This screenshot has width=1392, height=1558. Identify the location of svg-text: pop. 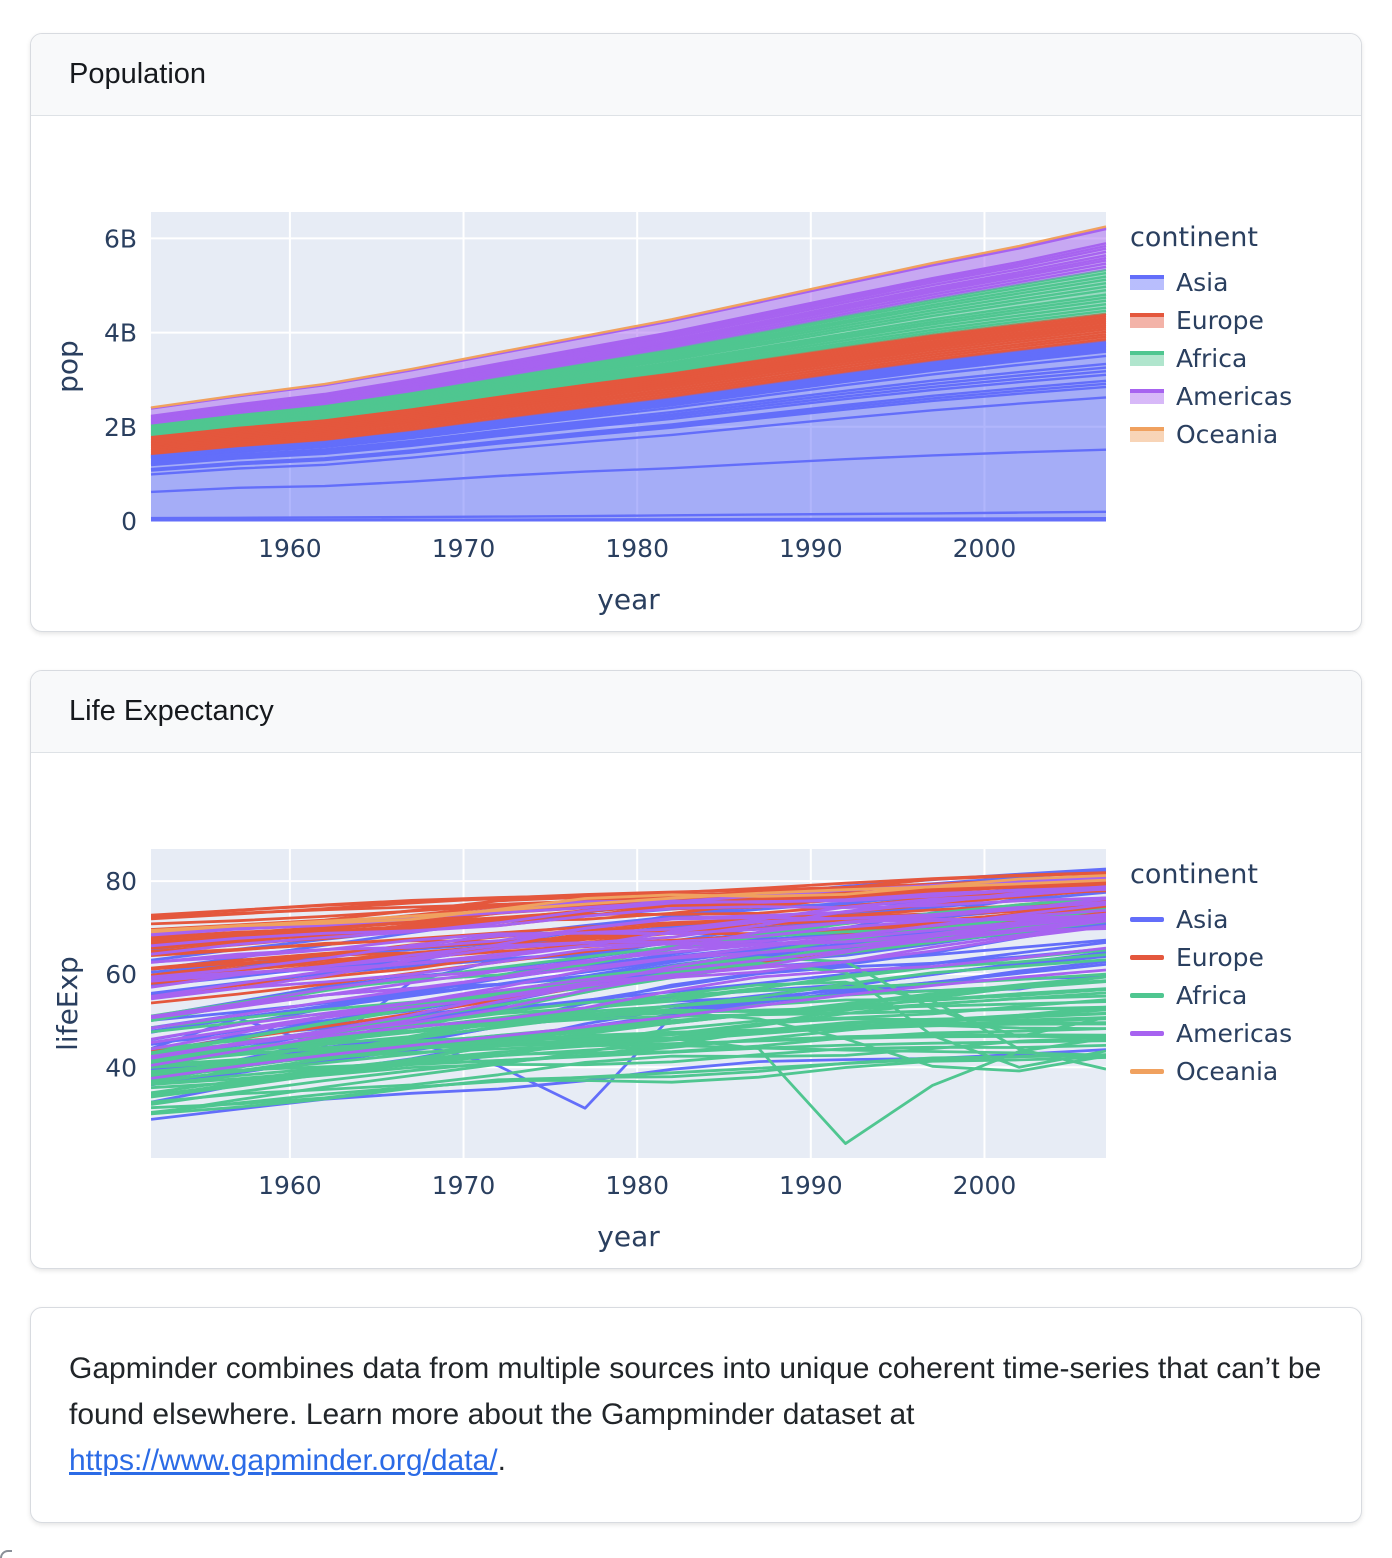
(67, 366).